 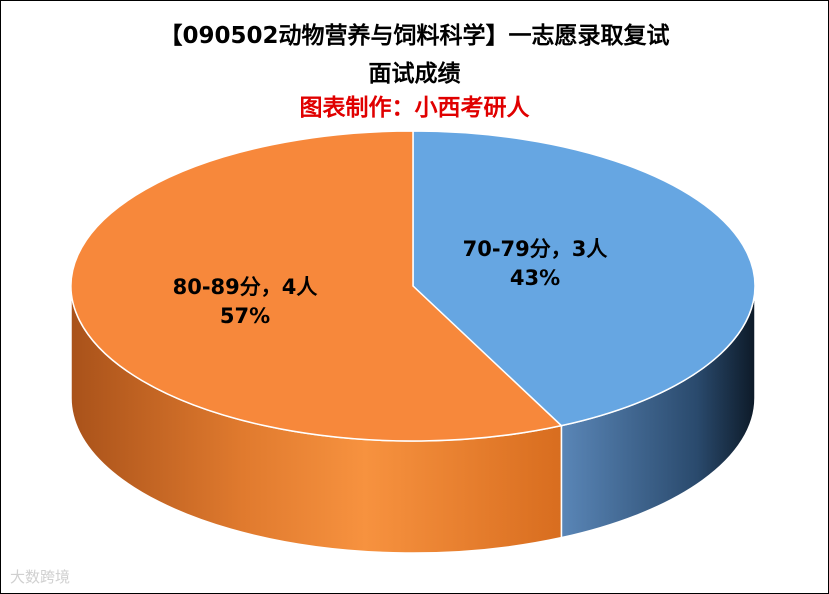 I want to click on slice-percent-1: 57%, so click(x=245, y=316).